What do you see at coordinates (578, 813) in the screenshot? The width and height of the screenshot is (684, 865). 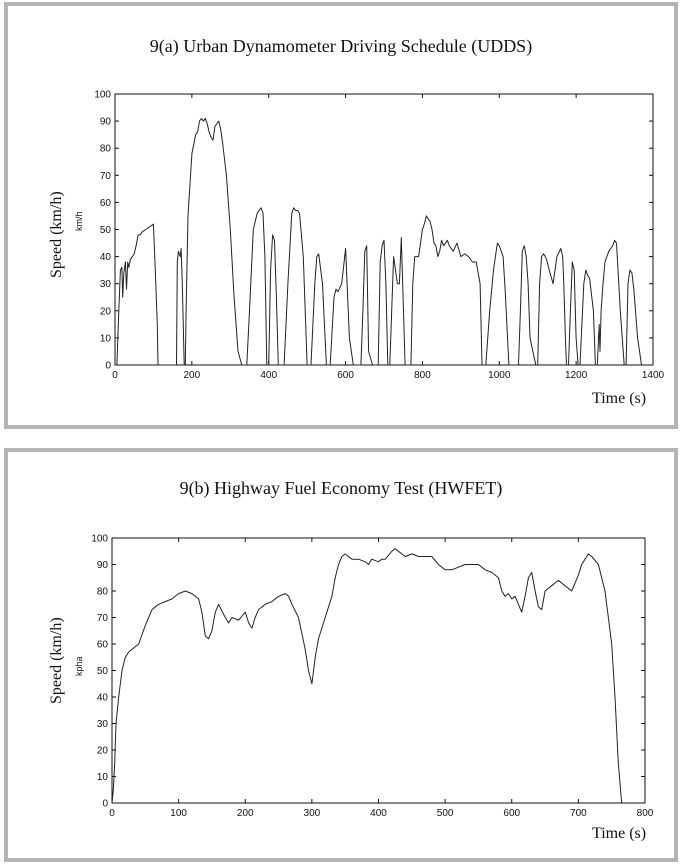 I see `hwfet-x-tick-label: 700` at bounding box center [578, 813].